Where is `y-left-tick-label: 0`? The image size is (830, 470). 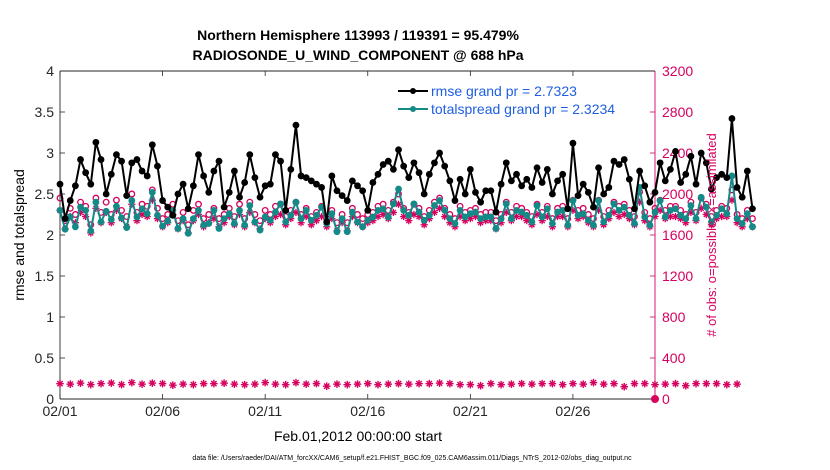 y-left-tick-label: 0 is located at coordinates (50, 399).